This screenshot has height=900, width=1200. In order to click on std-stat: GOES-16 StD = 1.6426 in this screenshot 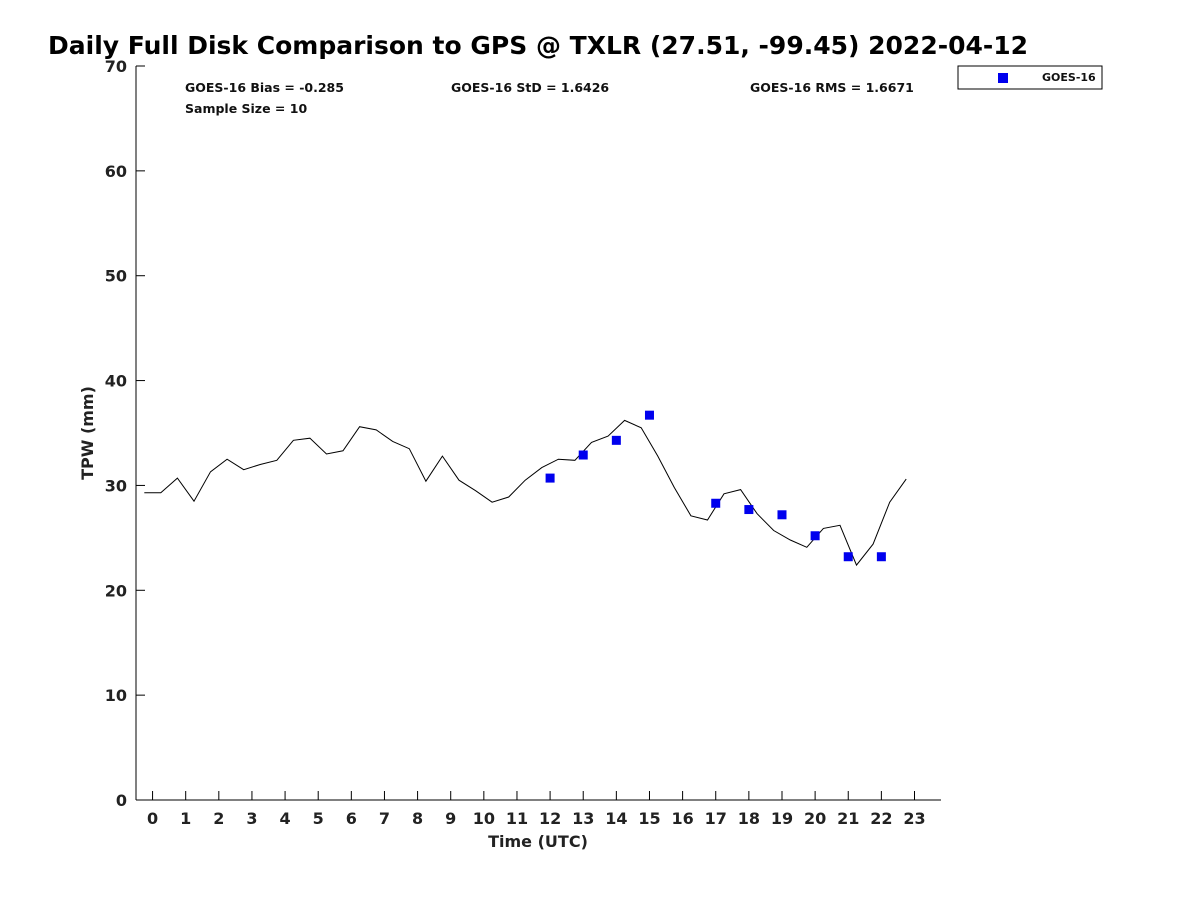, I will do `click(530, 87)`.